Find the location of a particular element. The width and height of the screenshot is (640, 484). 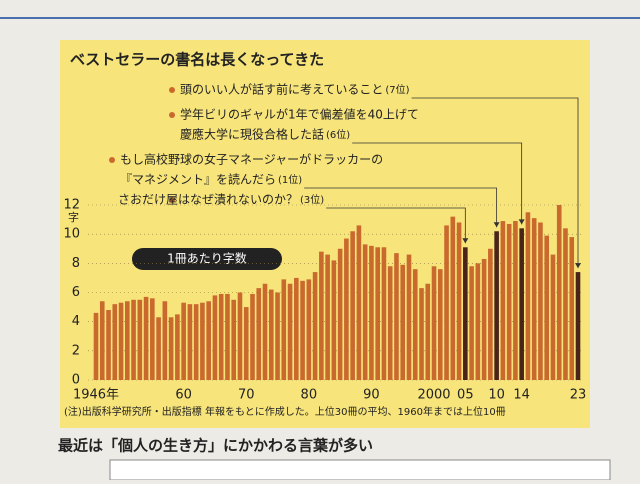

y-tick-label: 12 is located at coordinates (71, 205).